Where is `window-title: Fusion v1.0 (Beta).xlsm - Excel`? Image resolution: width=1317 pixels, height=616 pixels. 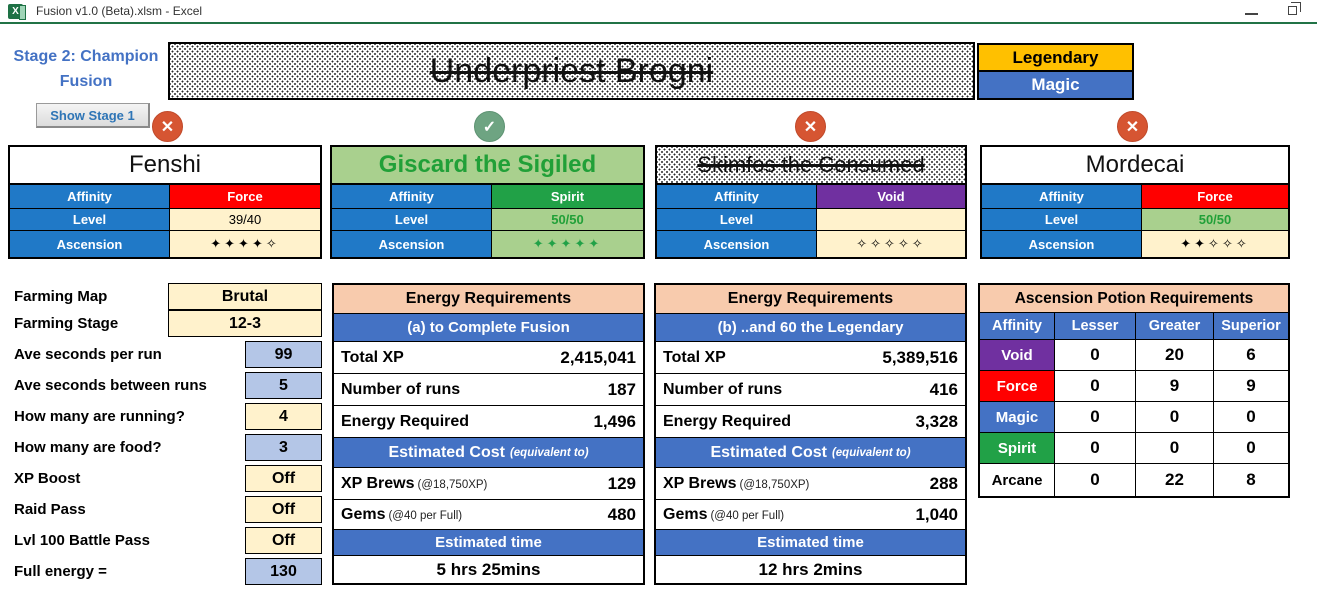 window-title: Fusion v1.0 (Beta).xlsm - Excel is located at coordinates (119, 11).